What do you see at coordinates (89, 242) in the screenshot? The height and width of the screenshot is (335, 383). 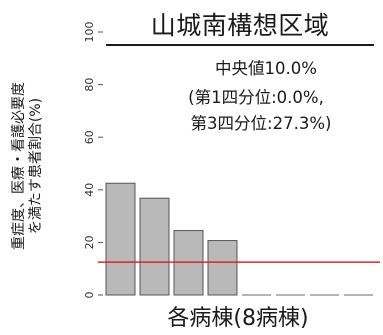 I see `y-tick-label: 20` at bounding box center [89, 242].